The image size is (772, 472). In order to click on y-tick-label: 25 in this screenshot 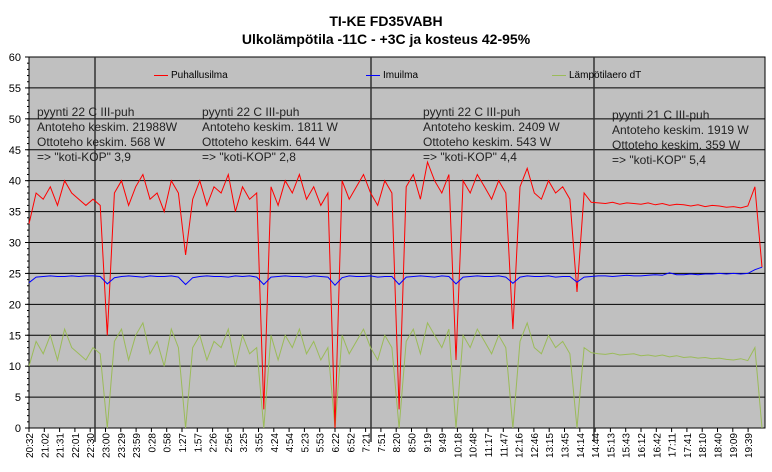, I will do `click(15, 274)`.